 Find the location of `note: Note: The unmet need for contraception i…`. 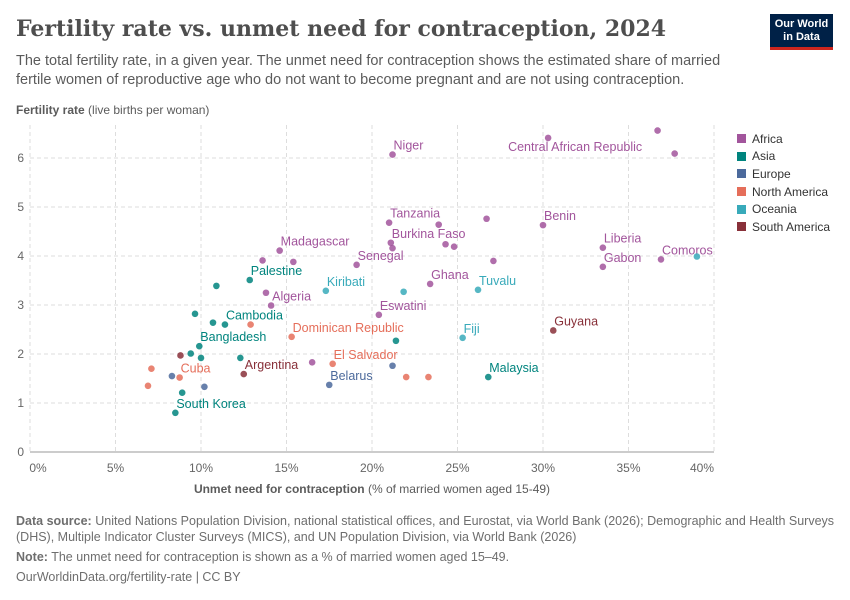

note: Note: The unmet need for contraception i… is located at coordinates (426, 557).